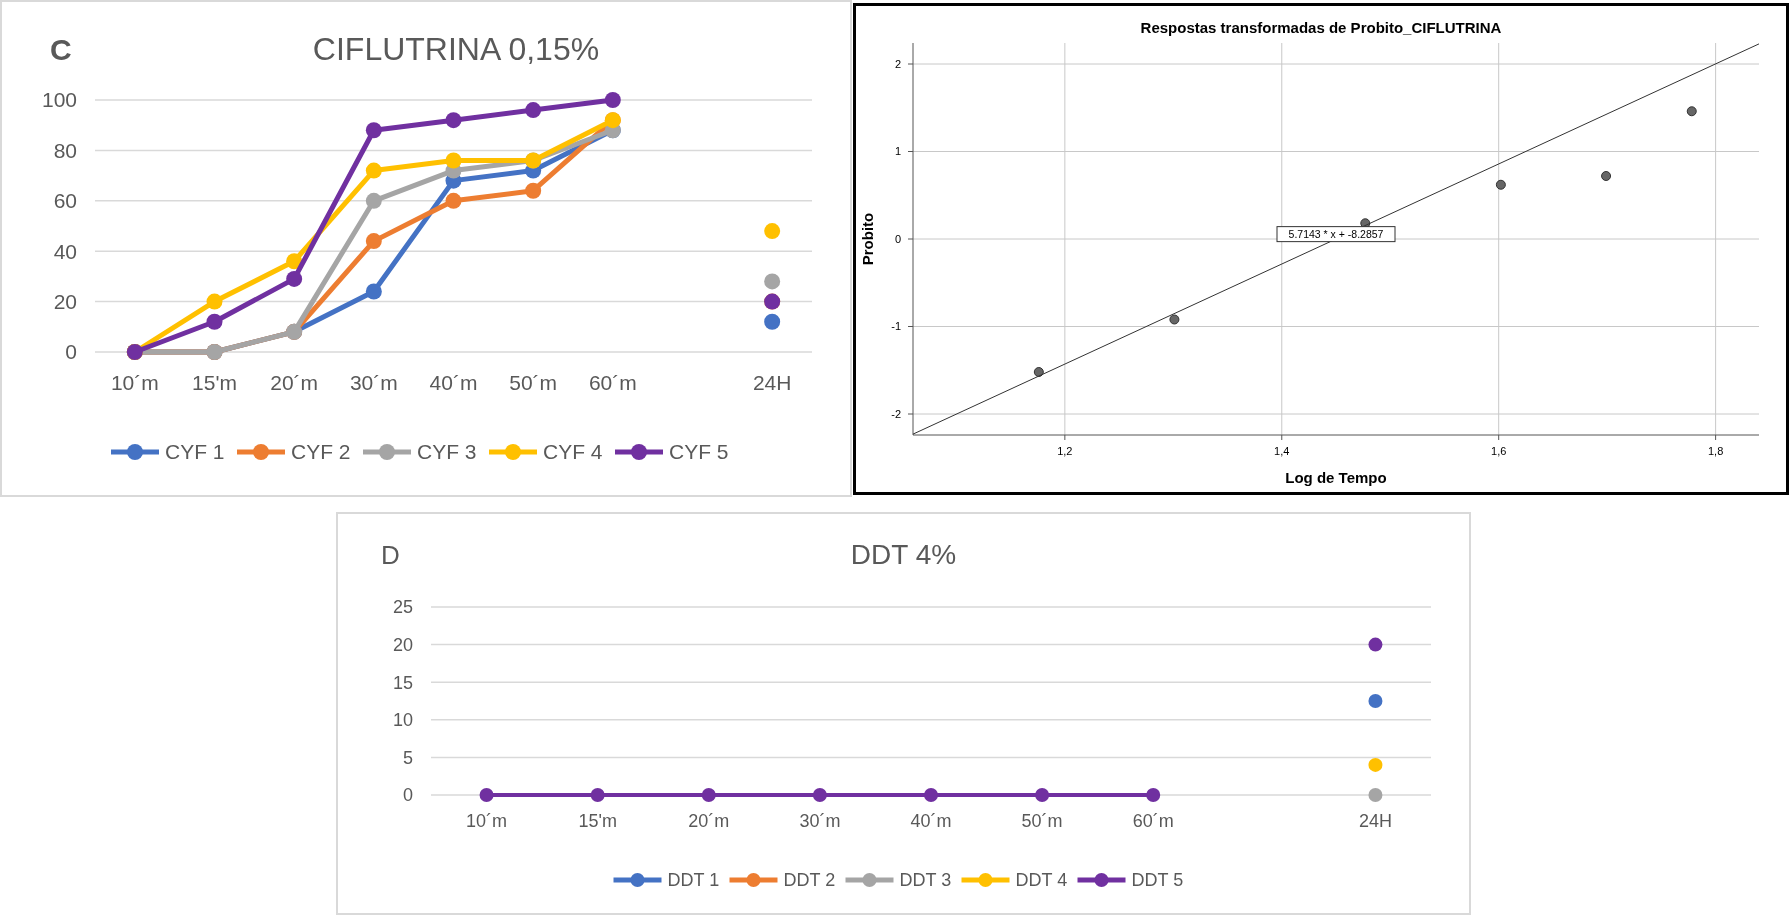 The image size is (1791, 917). I want to click on y-tick-label: -2, so click(896, 413).